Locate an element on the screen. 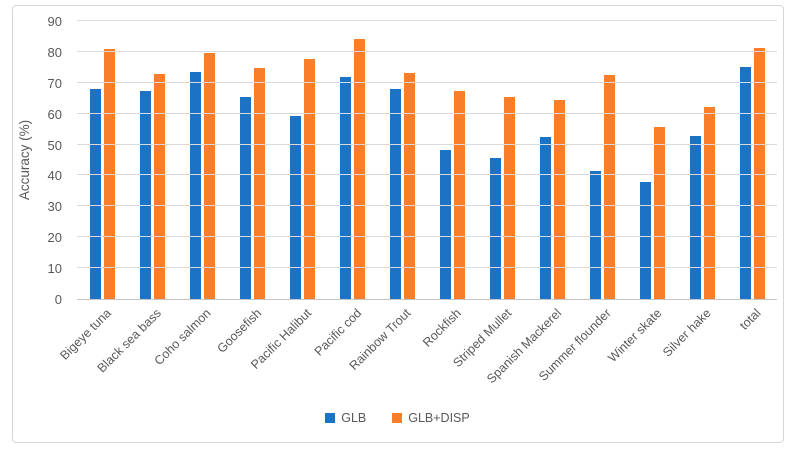 This screenshot has height=451, width=795. legend-label: GLB is located at coordinates (354, 418).